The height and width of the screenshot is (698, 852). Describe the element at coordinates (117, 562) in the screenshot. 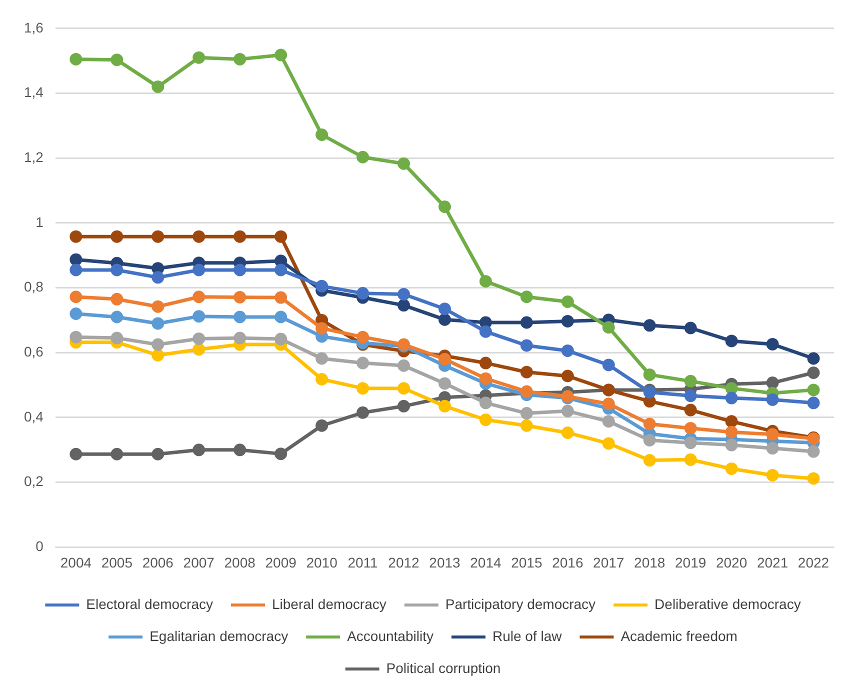

I see `x-tick-label: 2005` at that location.